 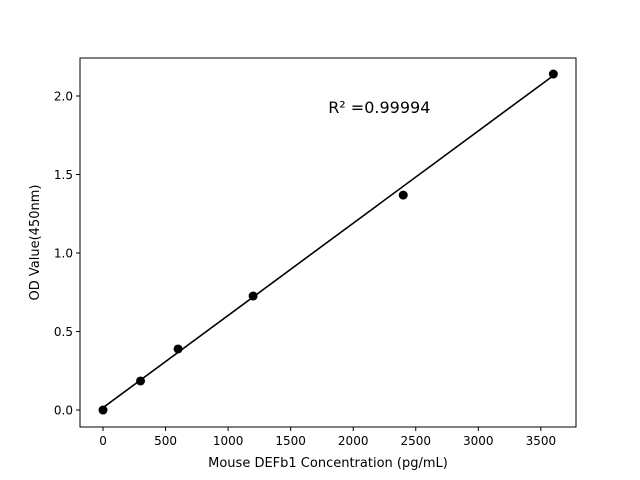 What do you see at coordinates (35, 243) in the screenshot?
I see `y-axis-label: OD Value(450nm)` at bounding box center [35, 243].